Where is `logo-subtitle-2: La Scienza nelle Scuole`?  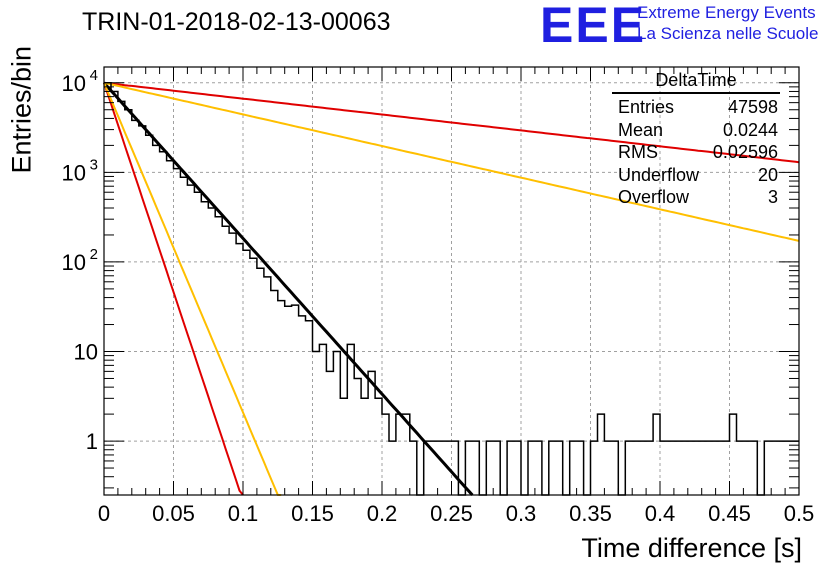
logo-subtitle-2: La Scienza nelle Scuole is located at coordinates (728, 33).